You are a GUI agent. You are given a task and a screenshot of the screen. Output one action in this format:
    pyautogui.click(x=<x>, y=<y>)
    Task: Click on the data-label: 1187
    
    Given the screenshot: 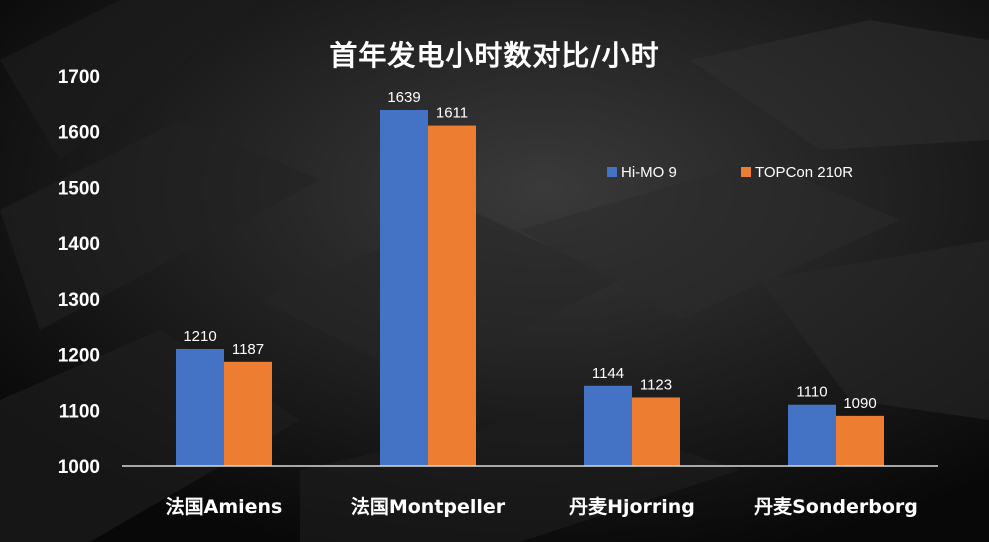 What is the action you would take?
    pyautogui.click(x=248, y=349)
    